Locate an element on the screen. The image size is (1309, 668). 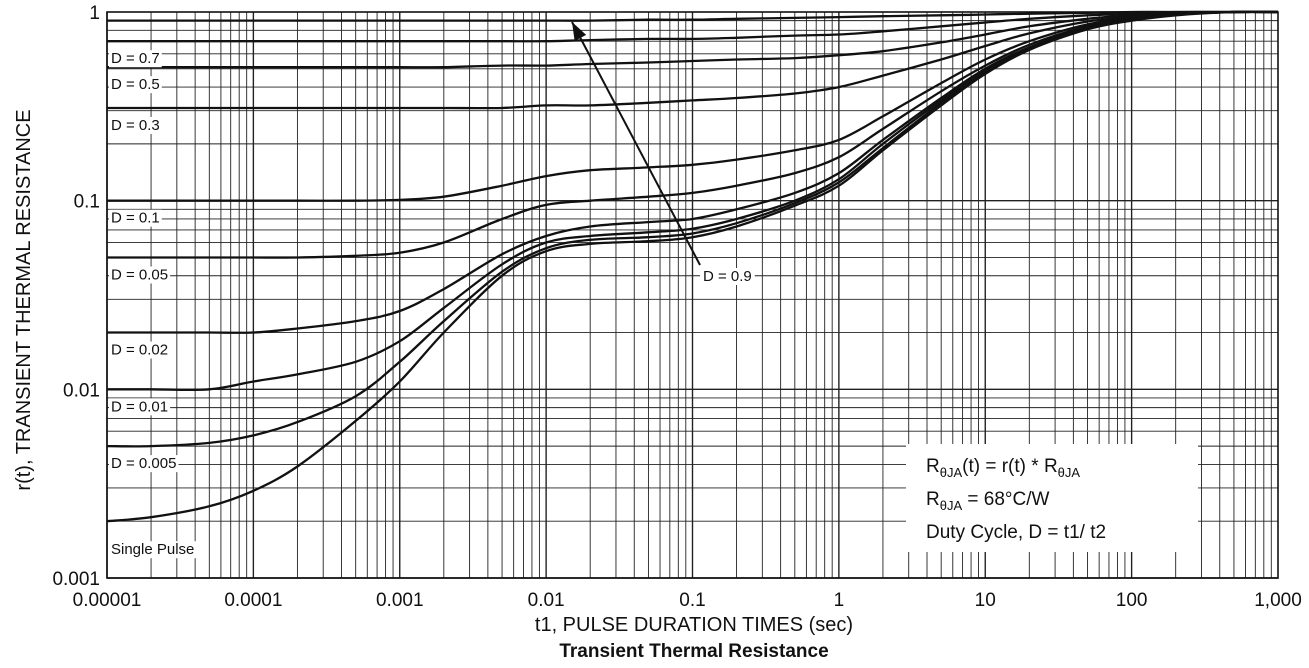
x-tick-label: 0.00001 is located at coordinates (107, 600).